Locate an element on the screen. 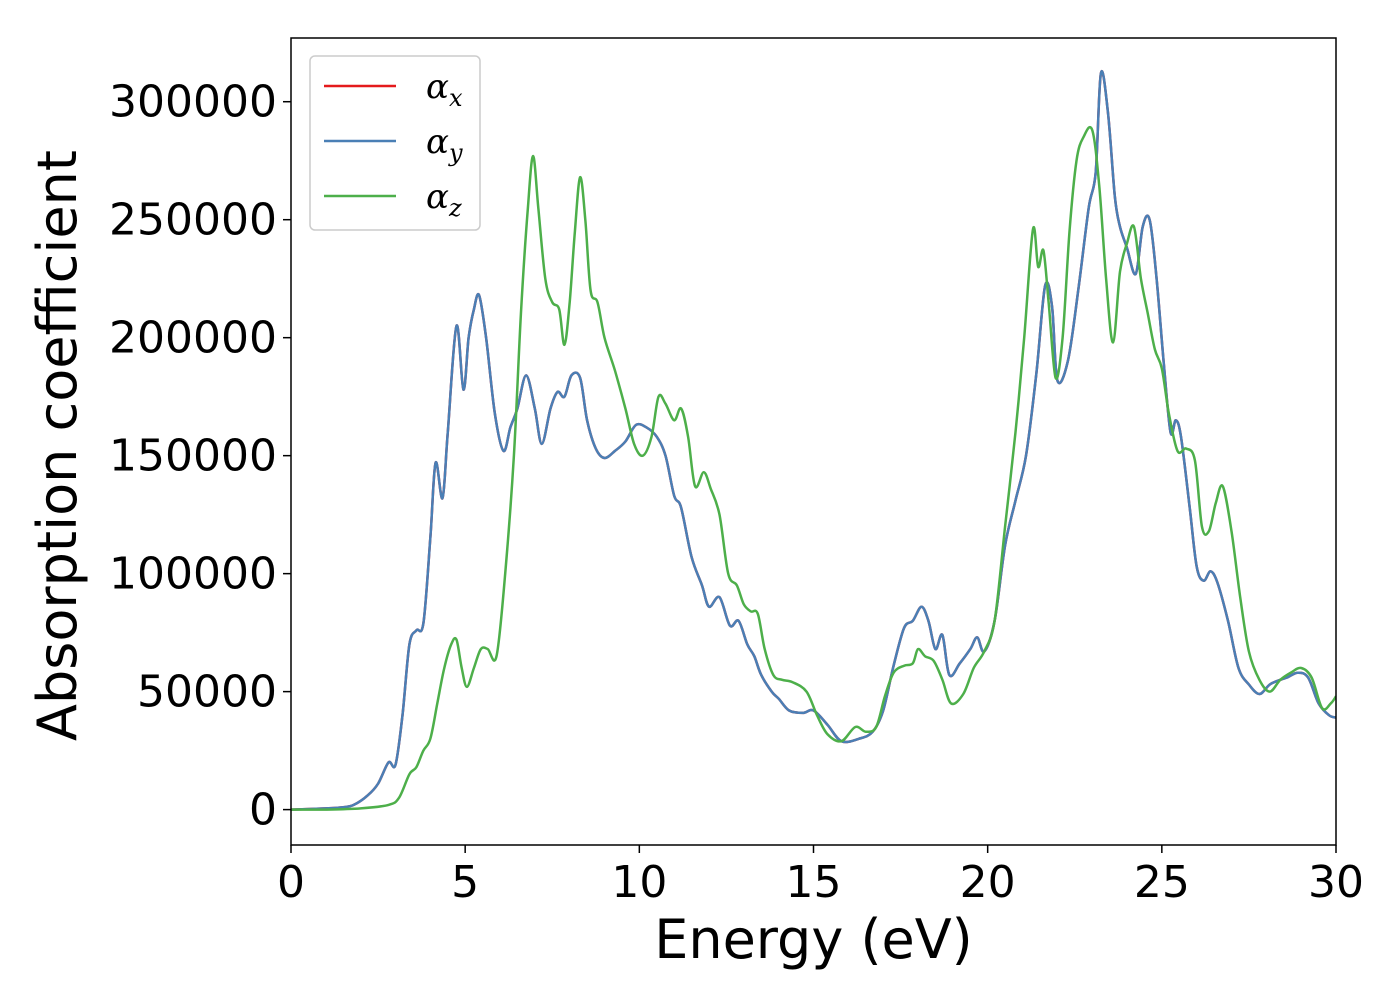  legend-label-x: αx is located at coordinates (444, 89).